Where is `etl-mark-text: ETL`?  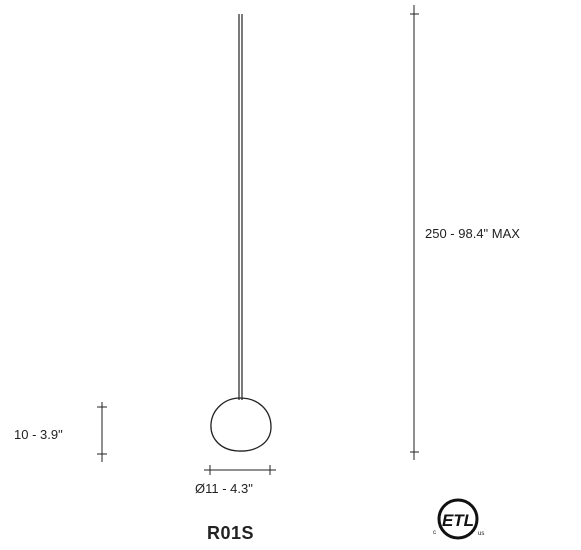 etl-mark-text: ETL is located at coordinates (458, 520).